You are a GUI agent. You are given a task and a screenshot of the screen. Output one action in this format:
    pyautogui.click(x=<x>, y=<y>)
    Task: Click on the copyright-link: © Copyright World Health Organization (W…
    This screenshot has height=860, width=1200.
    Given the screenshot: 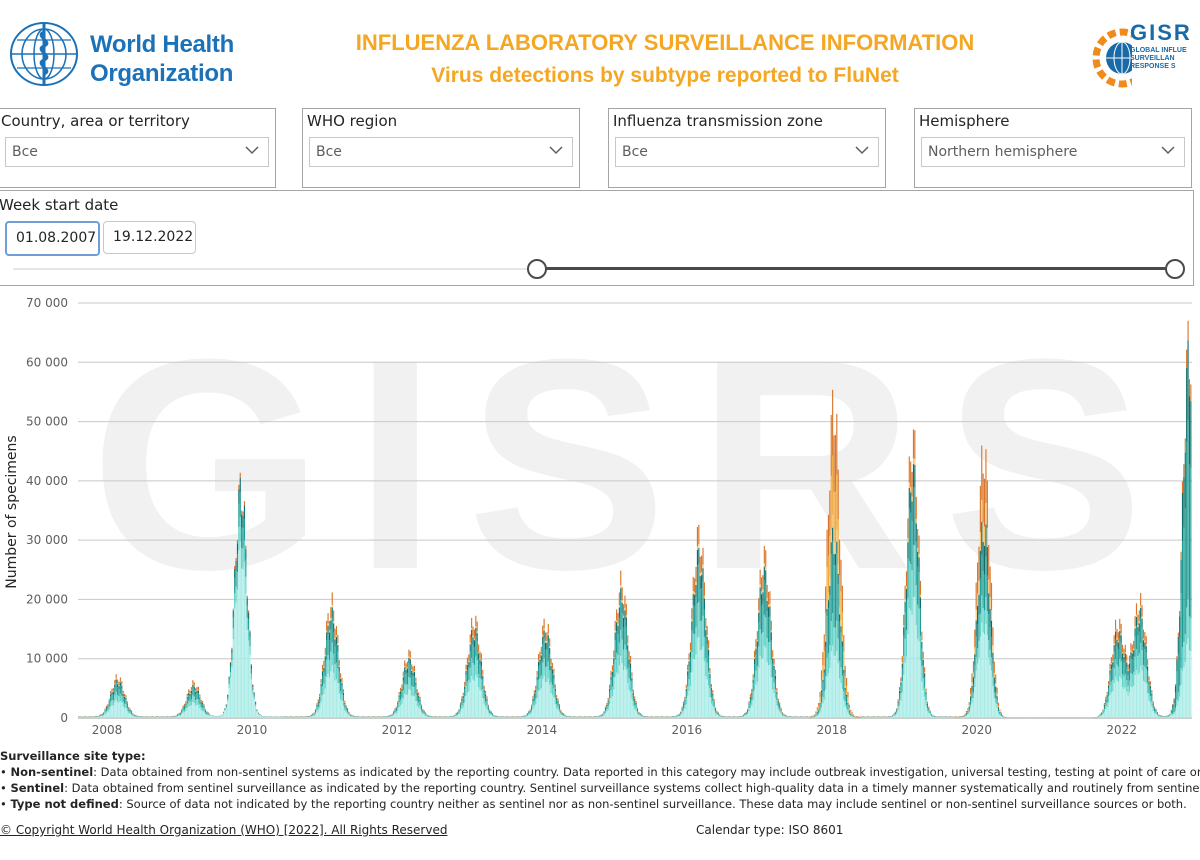 What is the action you would take?
    pyautogui.click(x=224, y=830)
    